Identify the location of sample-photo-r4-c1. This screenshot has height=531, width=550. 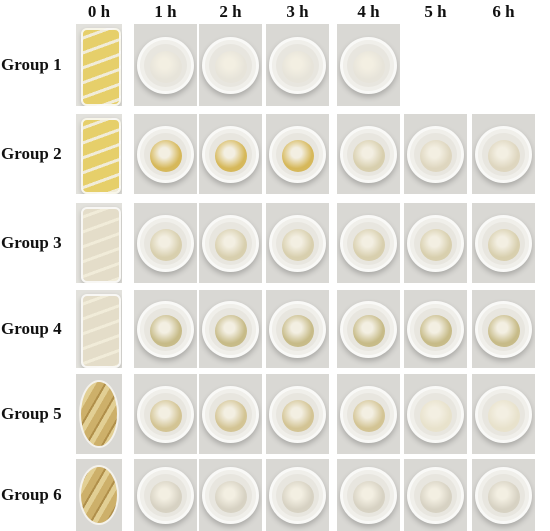
(165, 329).